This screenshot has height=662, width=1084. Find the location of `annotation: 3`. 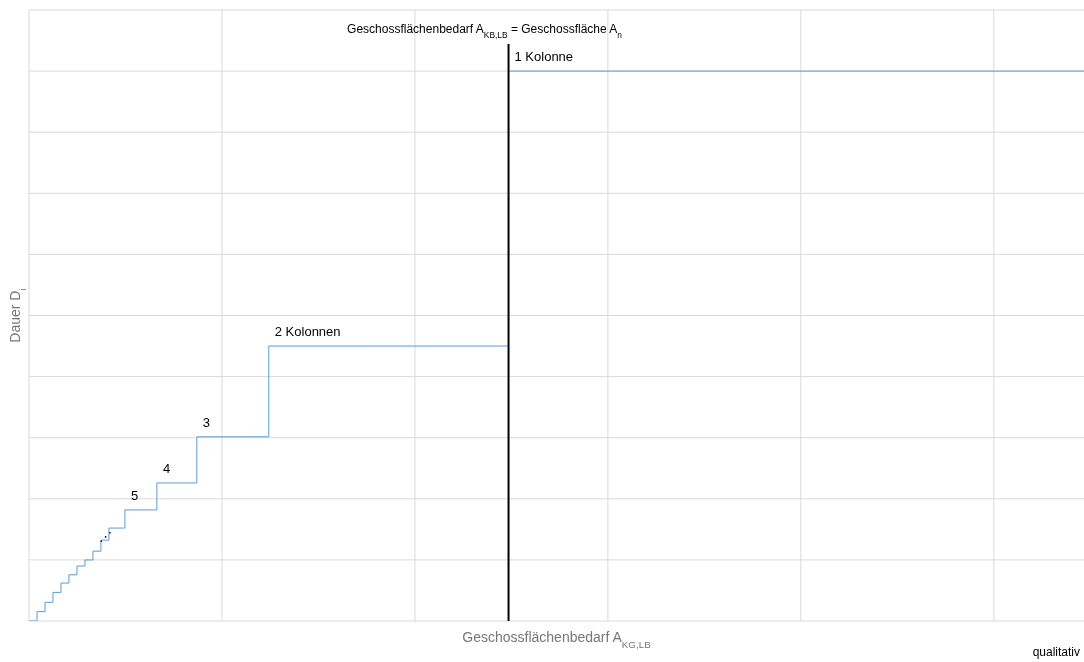

annotation: 3 is located at coordinates (206, 422).